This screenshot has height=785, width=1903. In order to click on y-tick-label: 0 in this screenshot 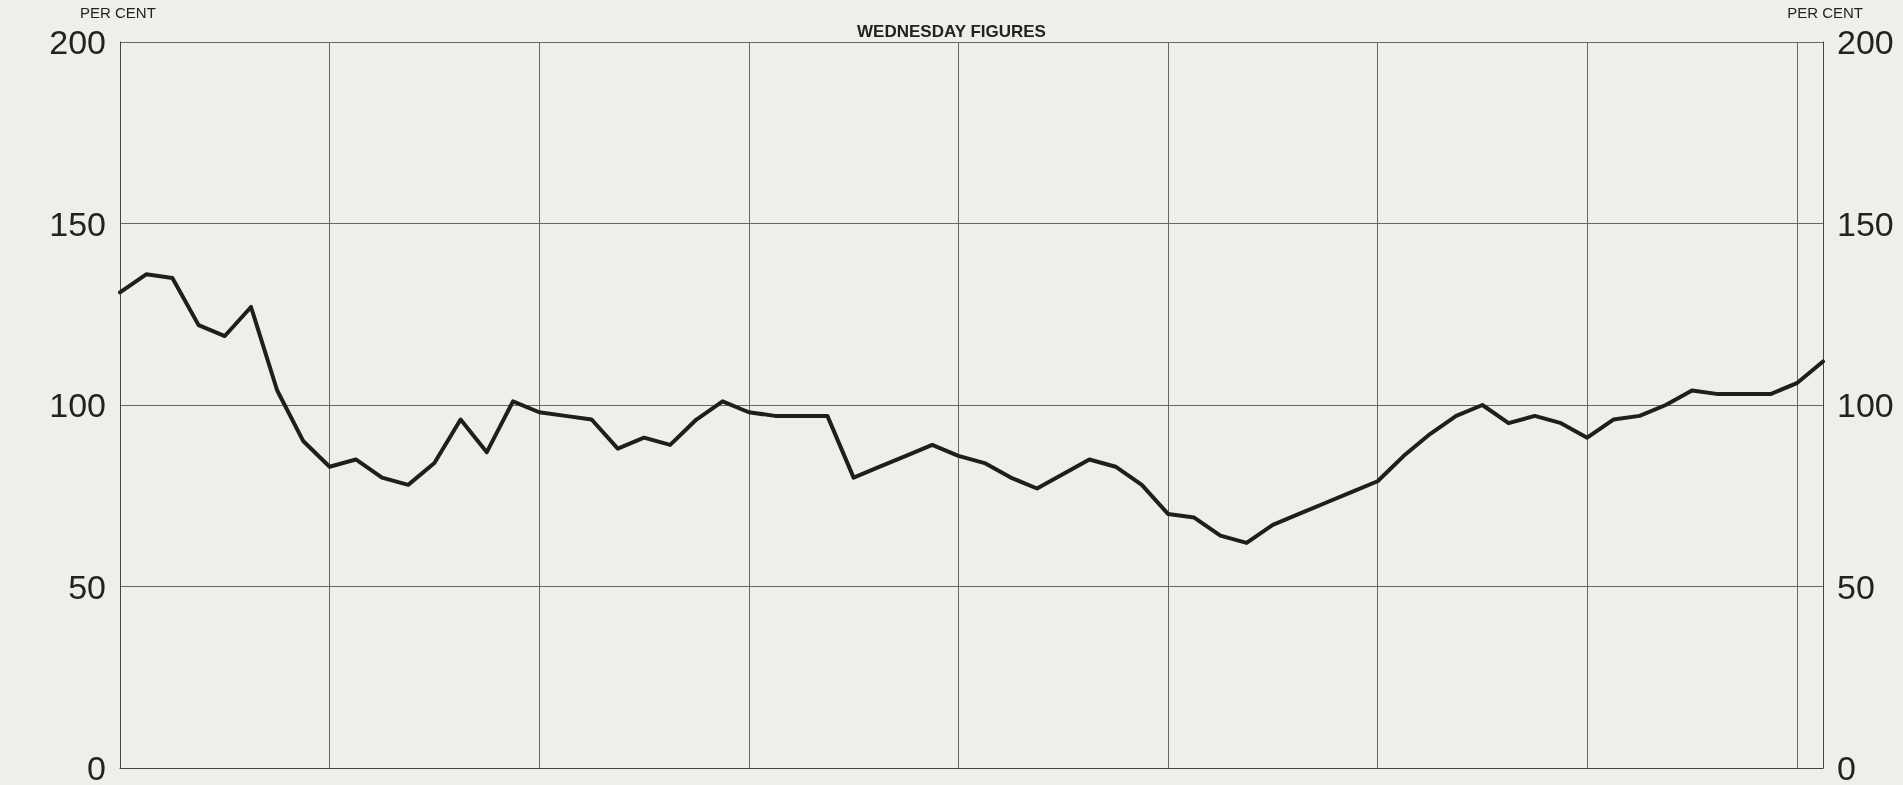, I will do `click(96, 767)`.